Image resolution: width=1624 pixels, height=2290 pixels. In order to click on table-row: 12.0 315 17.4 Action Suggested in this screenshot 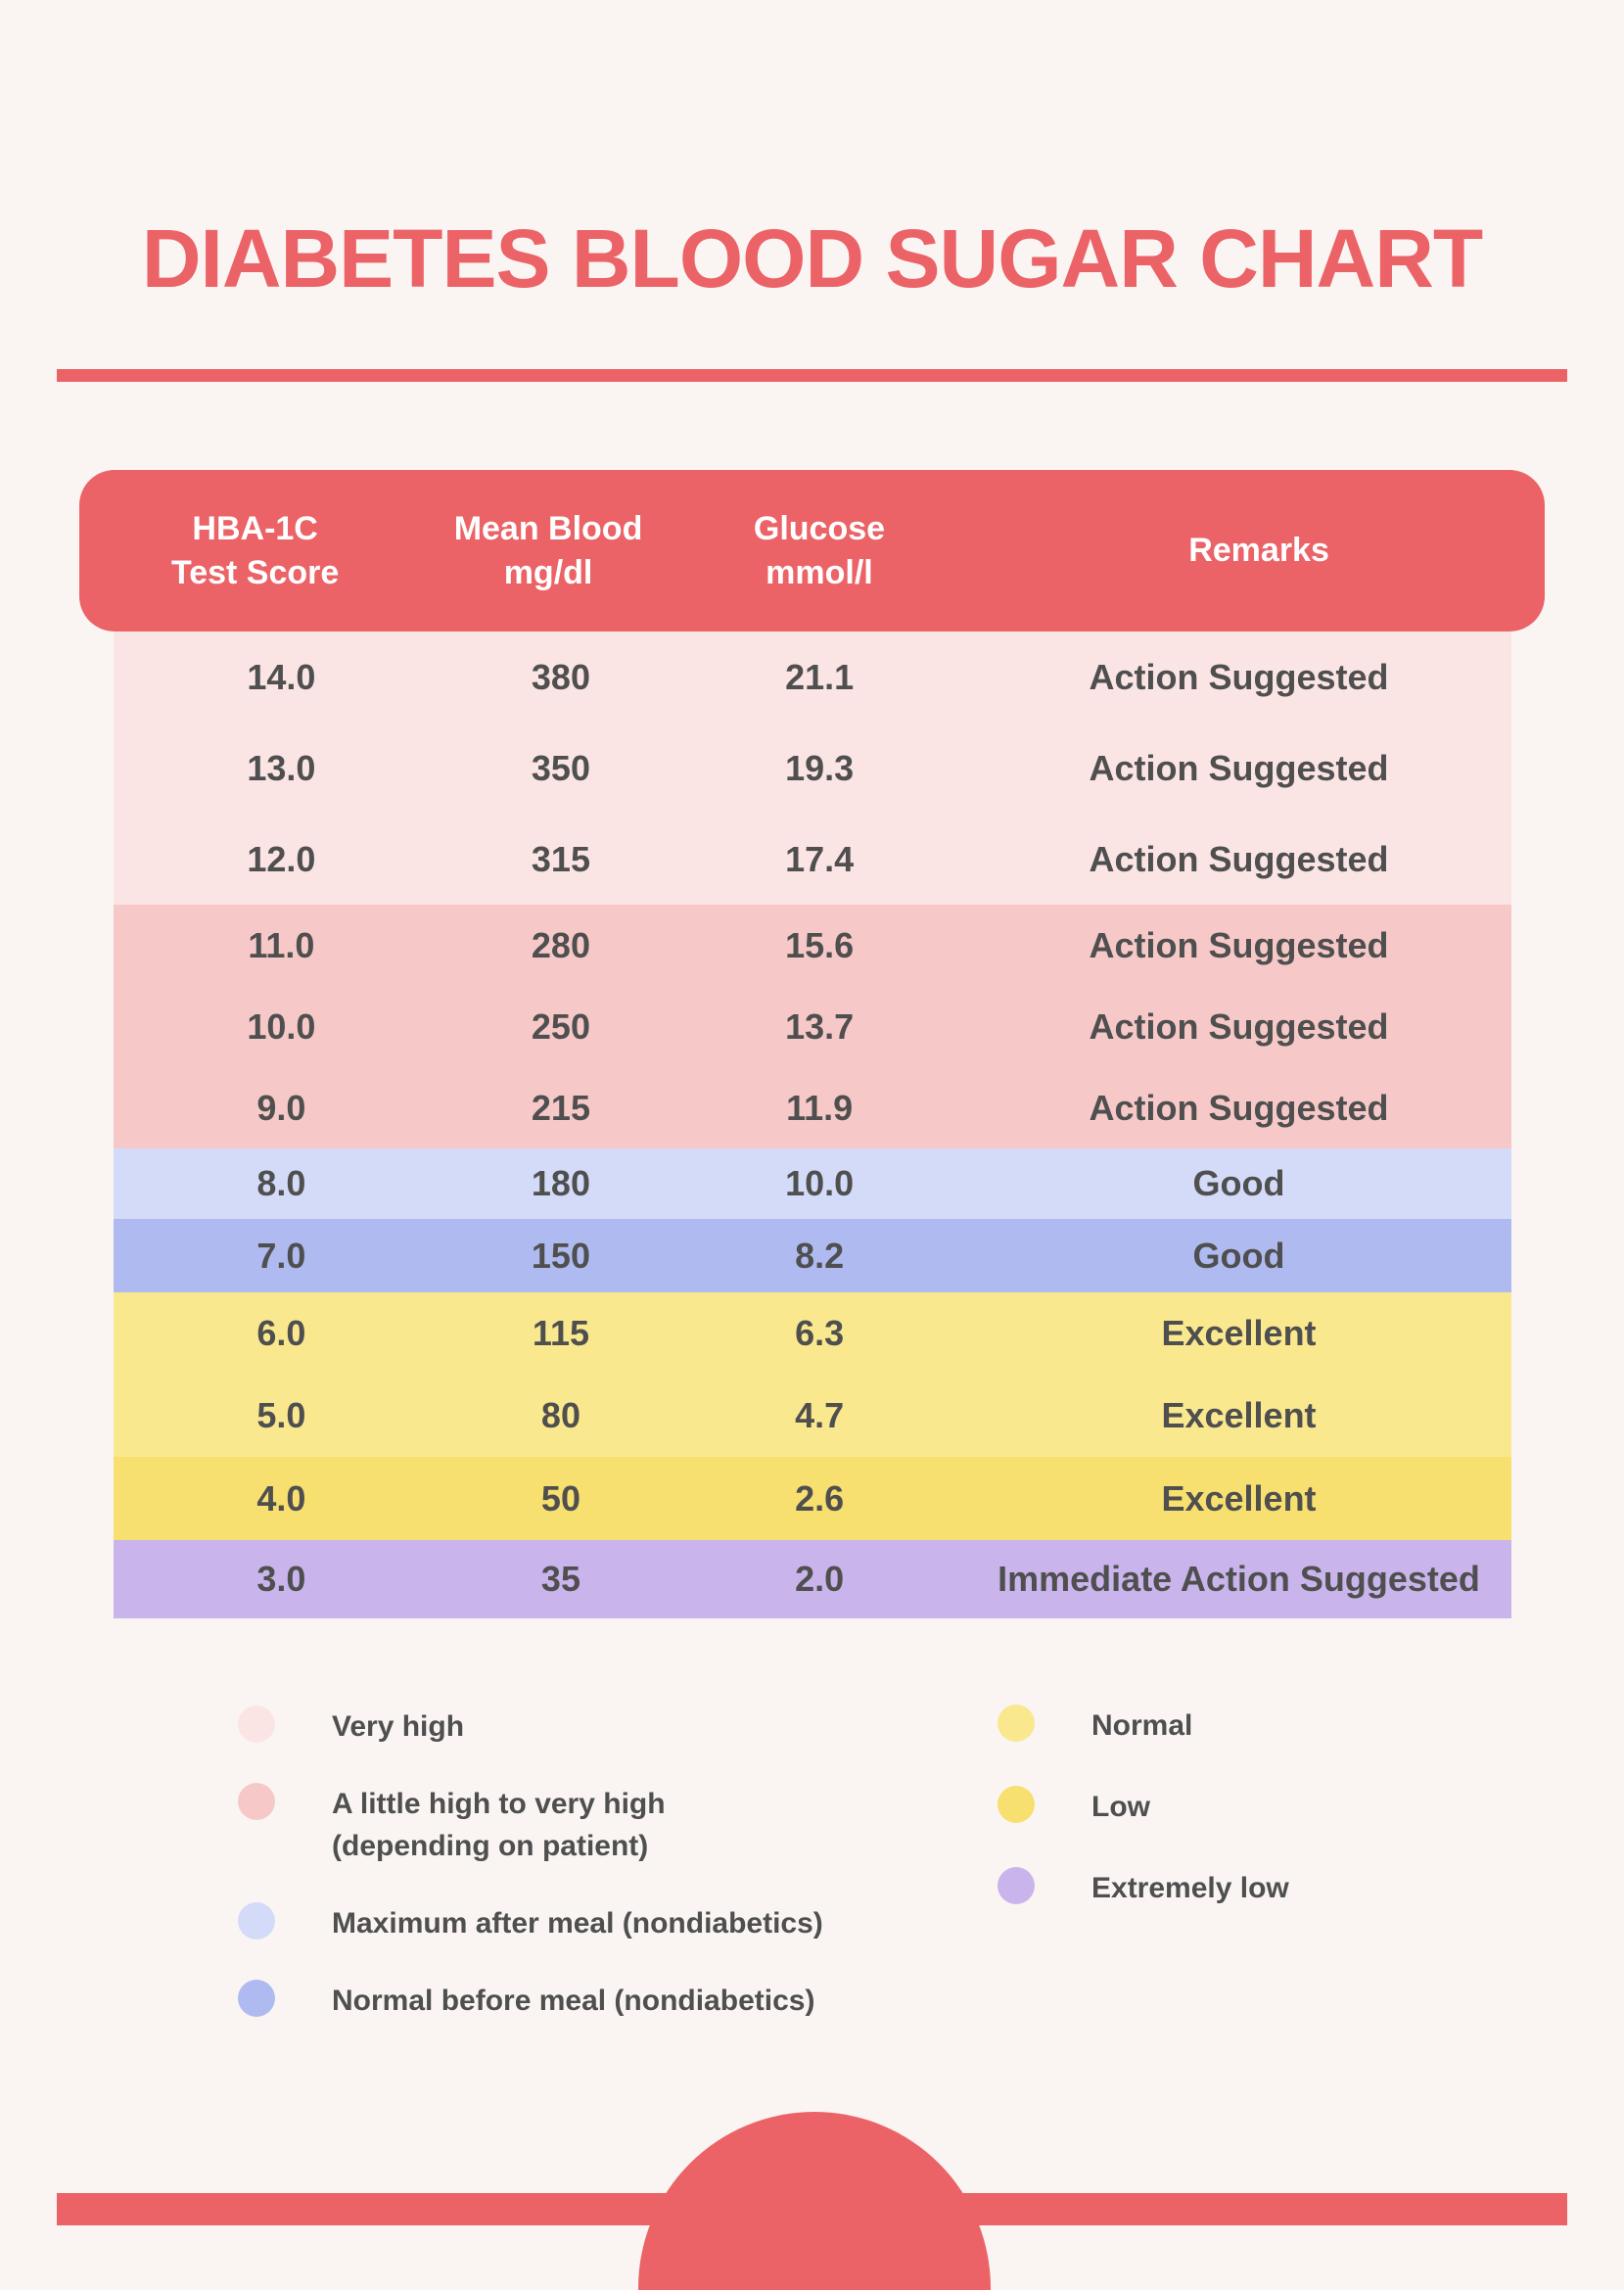, I will do `click(812, 859)`.